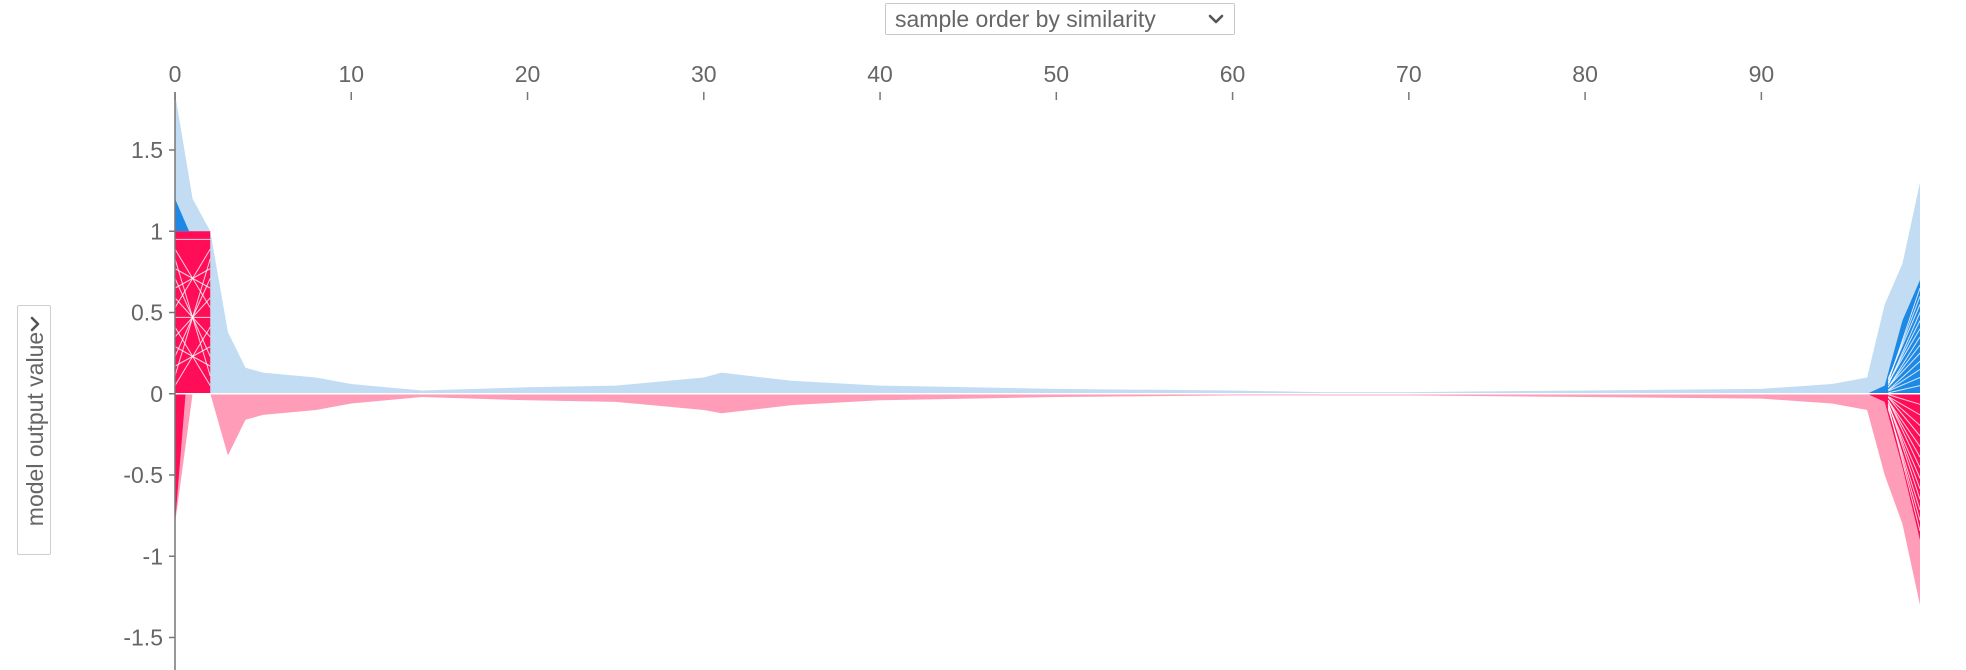 The width and height of the screenshot is (1966, 670). I want to click on sample-order-select: sample order by similarity, so click(1060, 19).